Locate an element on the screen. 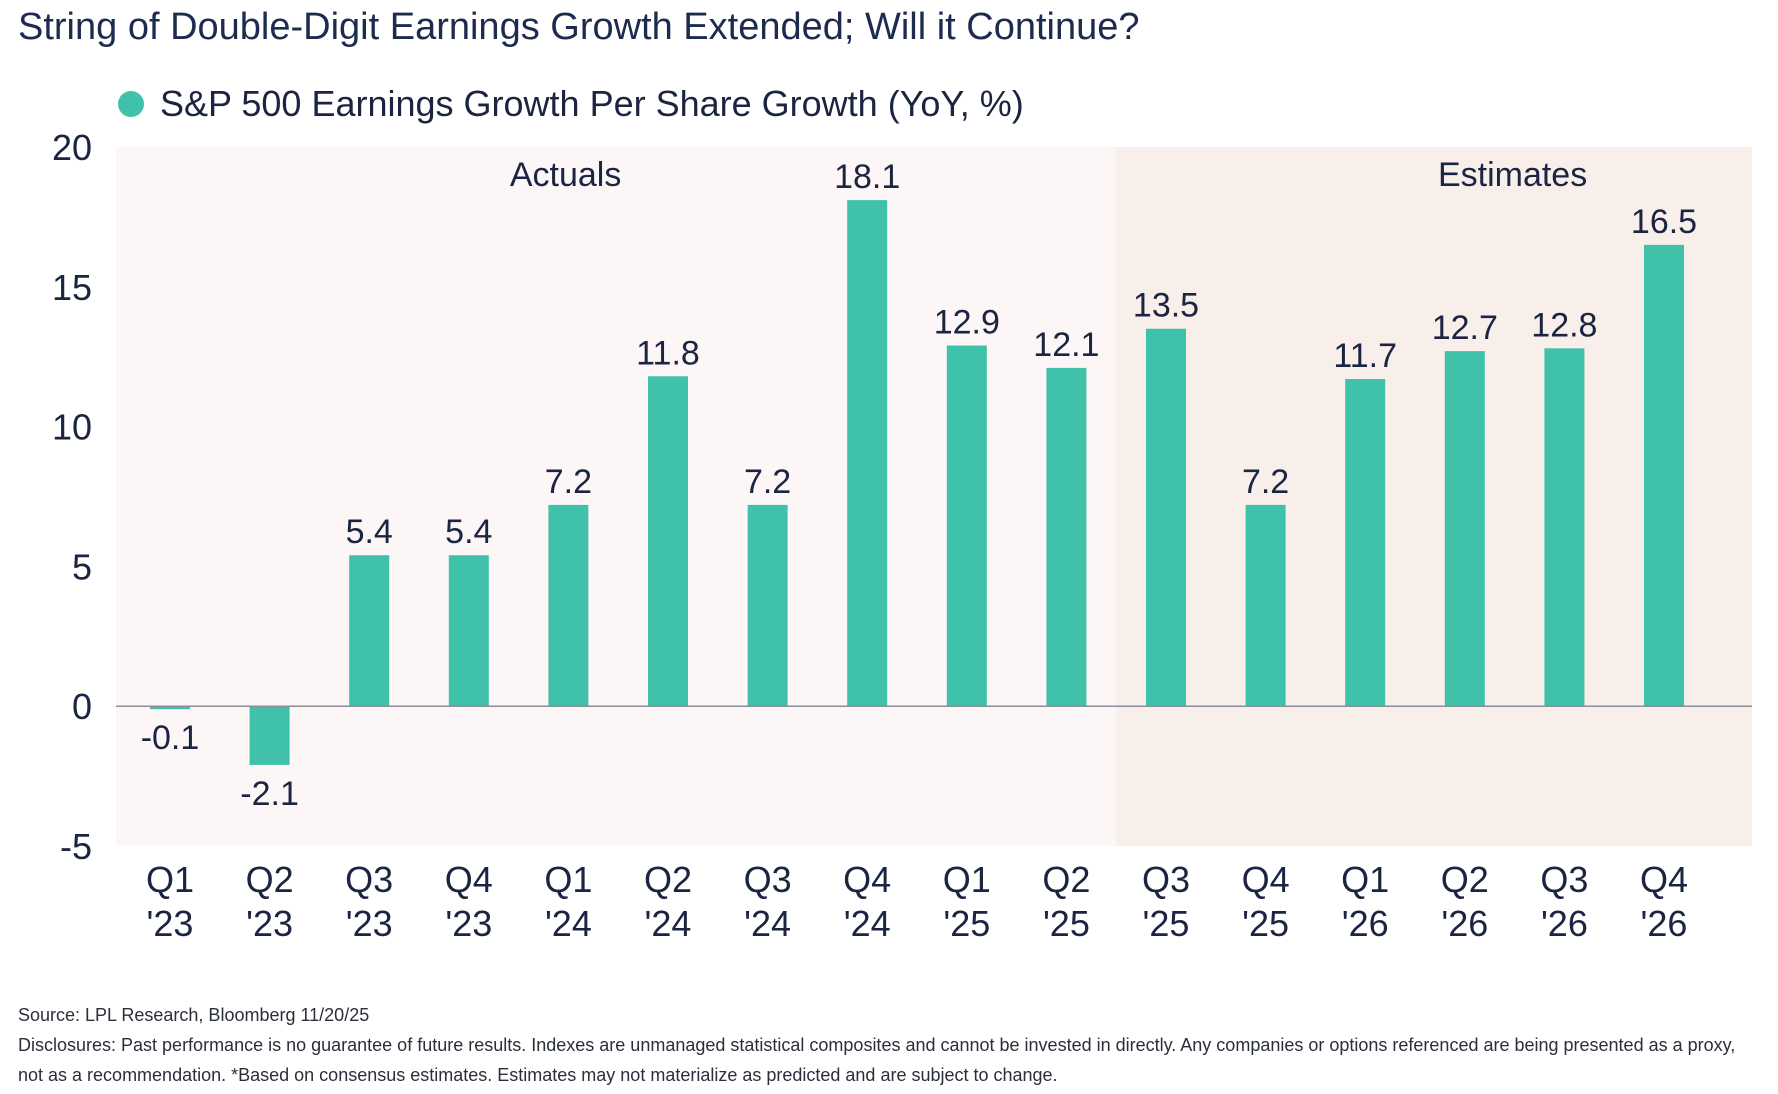 Image resolution: width=1778 pixels, height=1094 pixels. y-tick-label: -5 is located at coordinates (76, 846).